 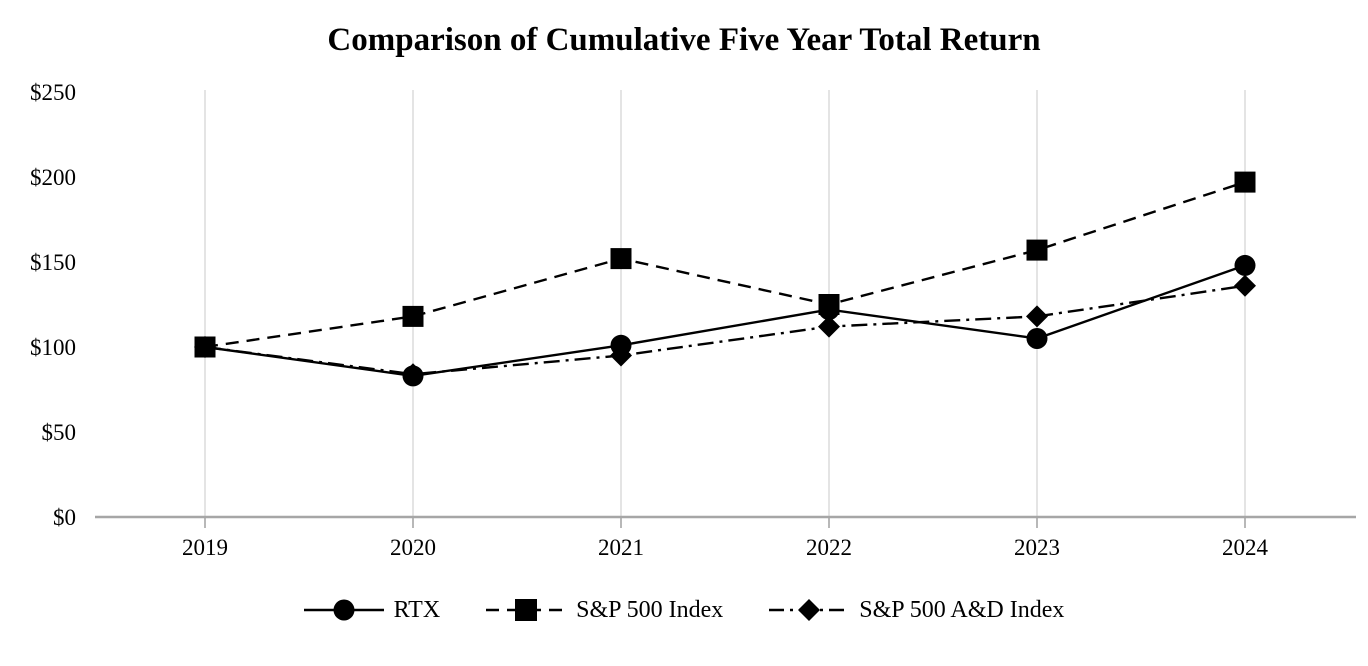 What do you see at coordinates (829, 326) in the screenshot?
I see `marker-s-p-500-a-d-index-2022` at bounding box center [829, 326].